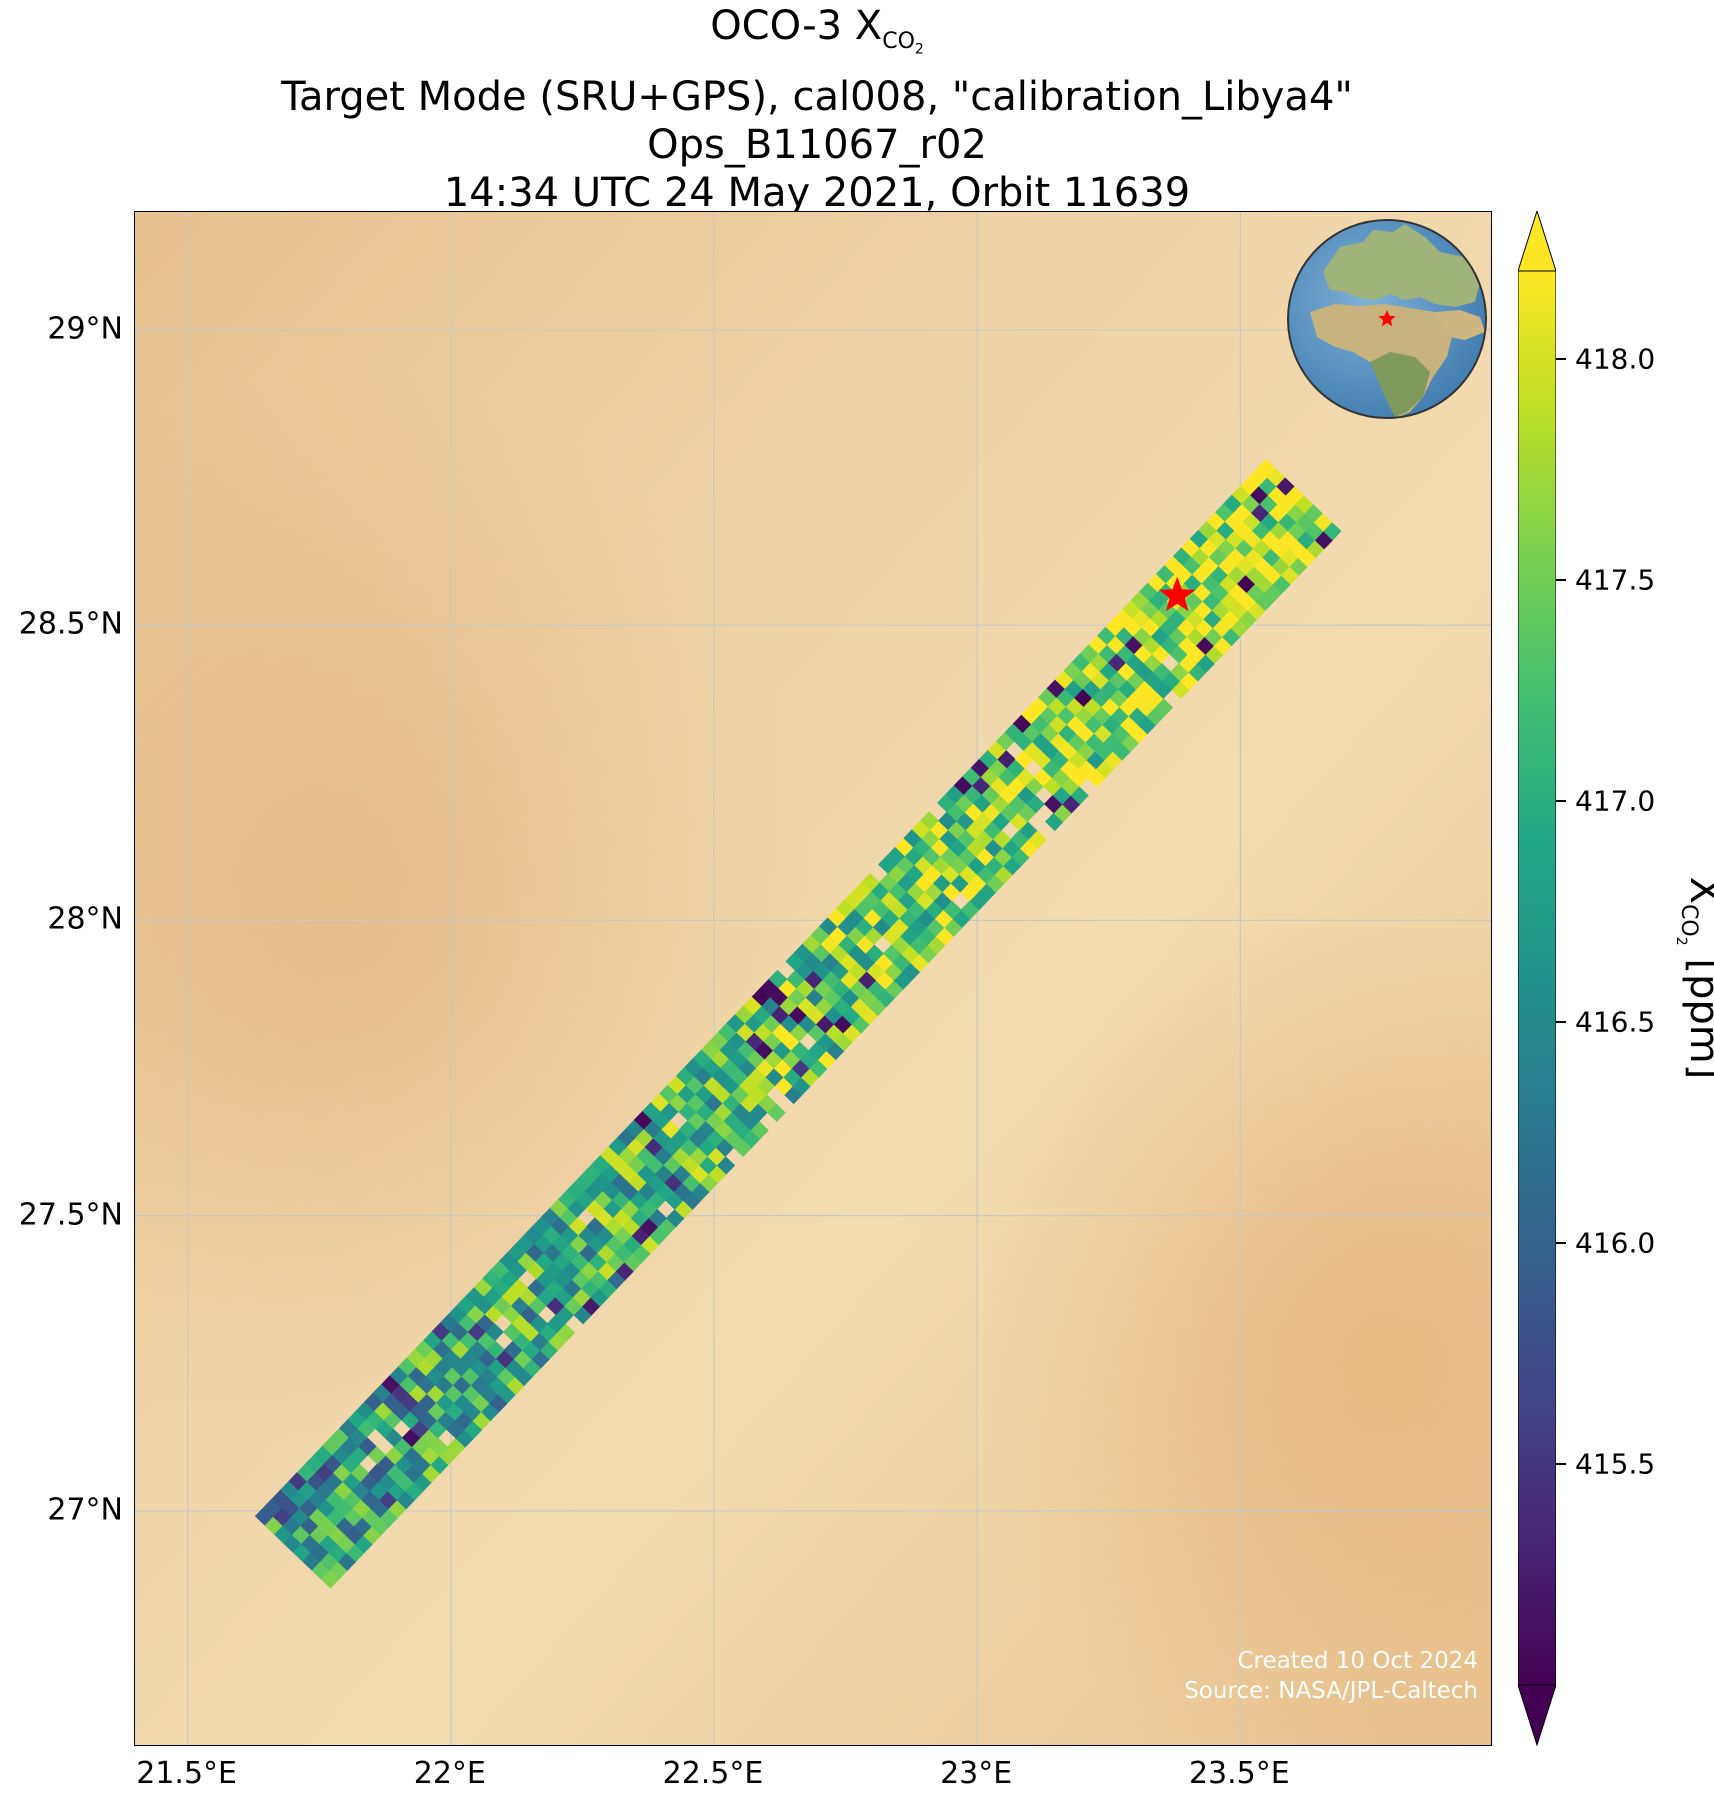 This screenshot has height=1801, width=1714. Describe the element at coordinates (817, 193) in the screenshot. I see `title-line-4: 14:34 UTC 24 May 2021, Orbit 11639` at that location.